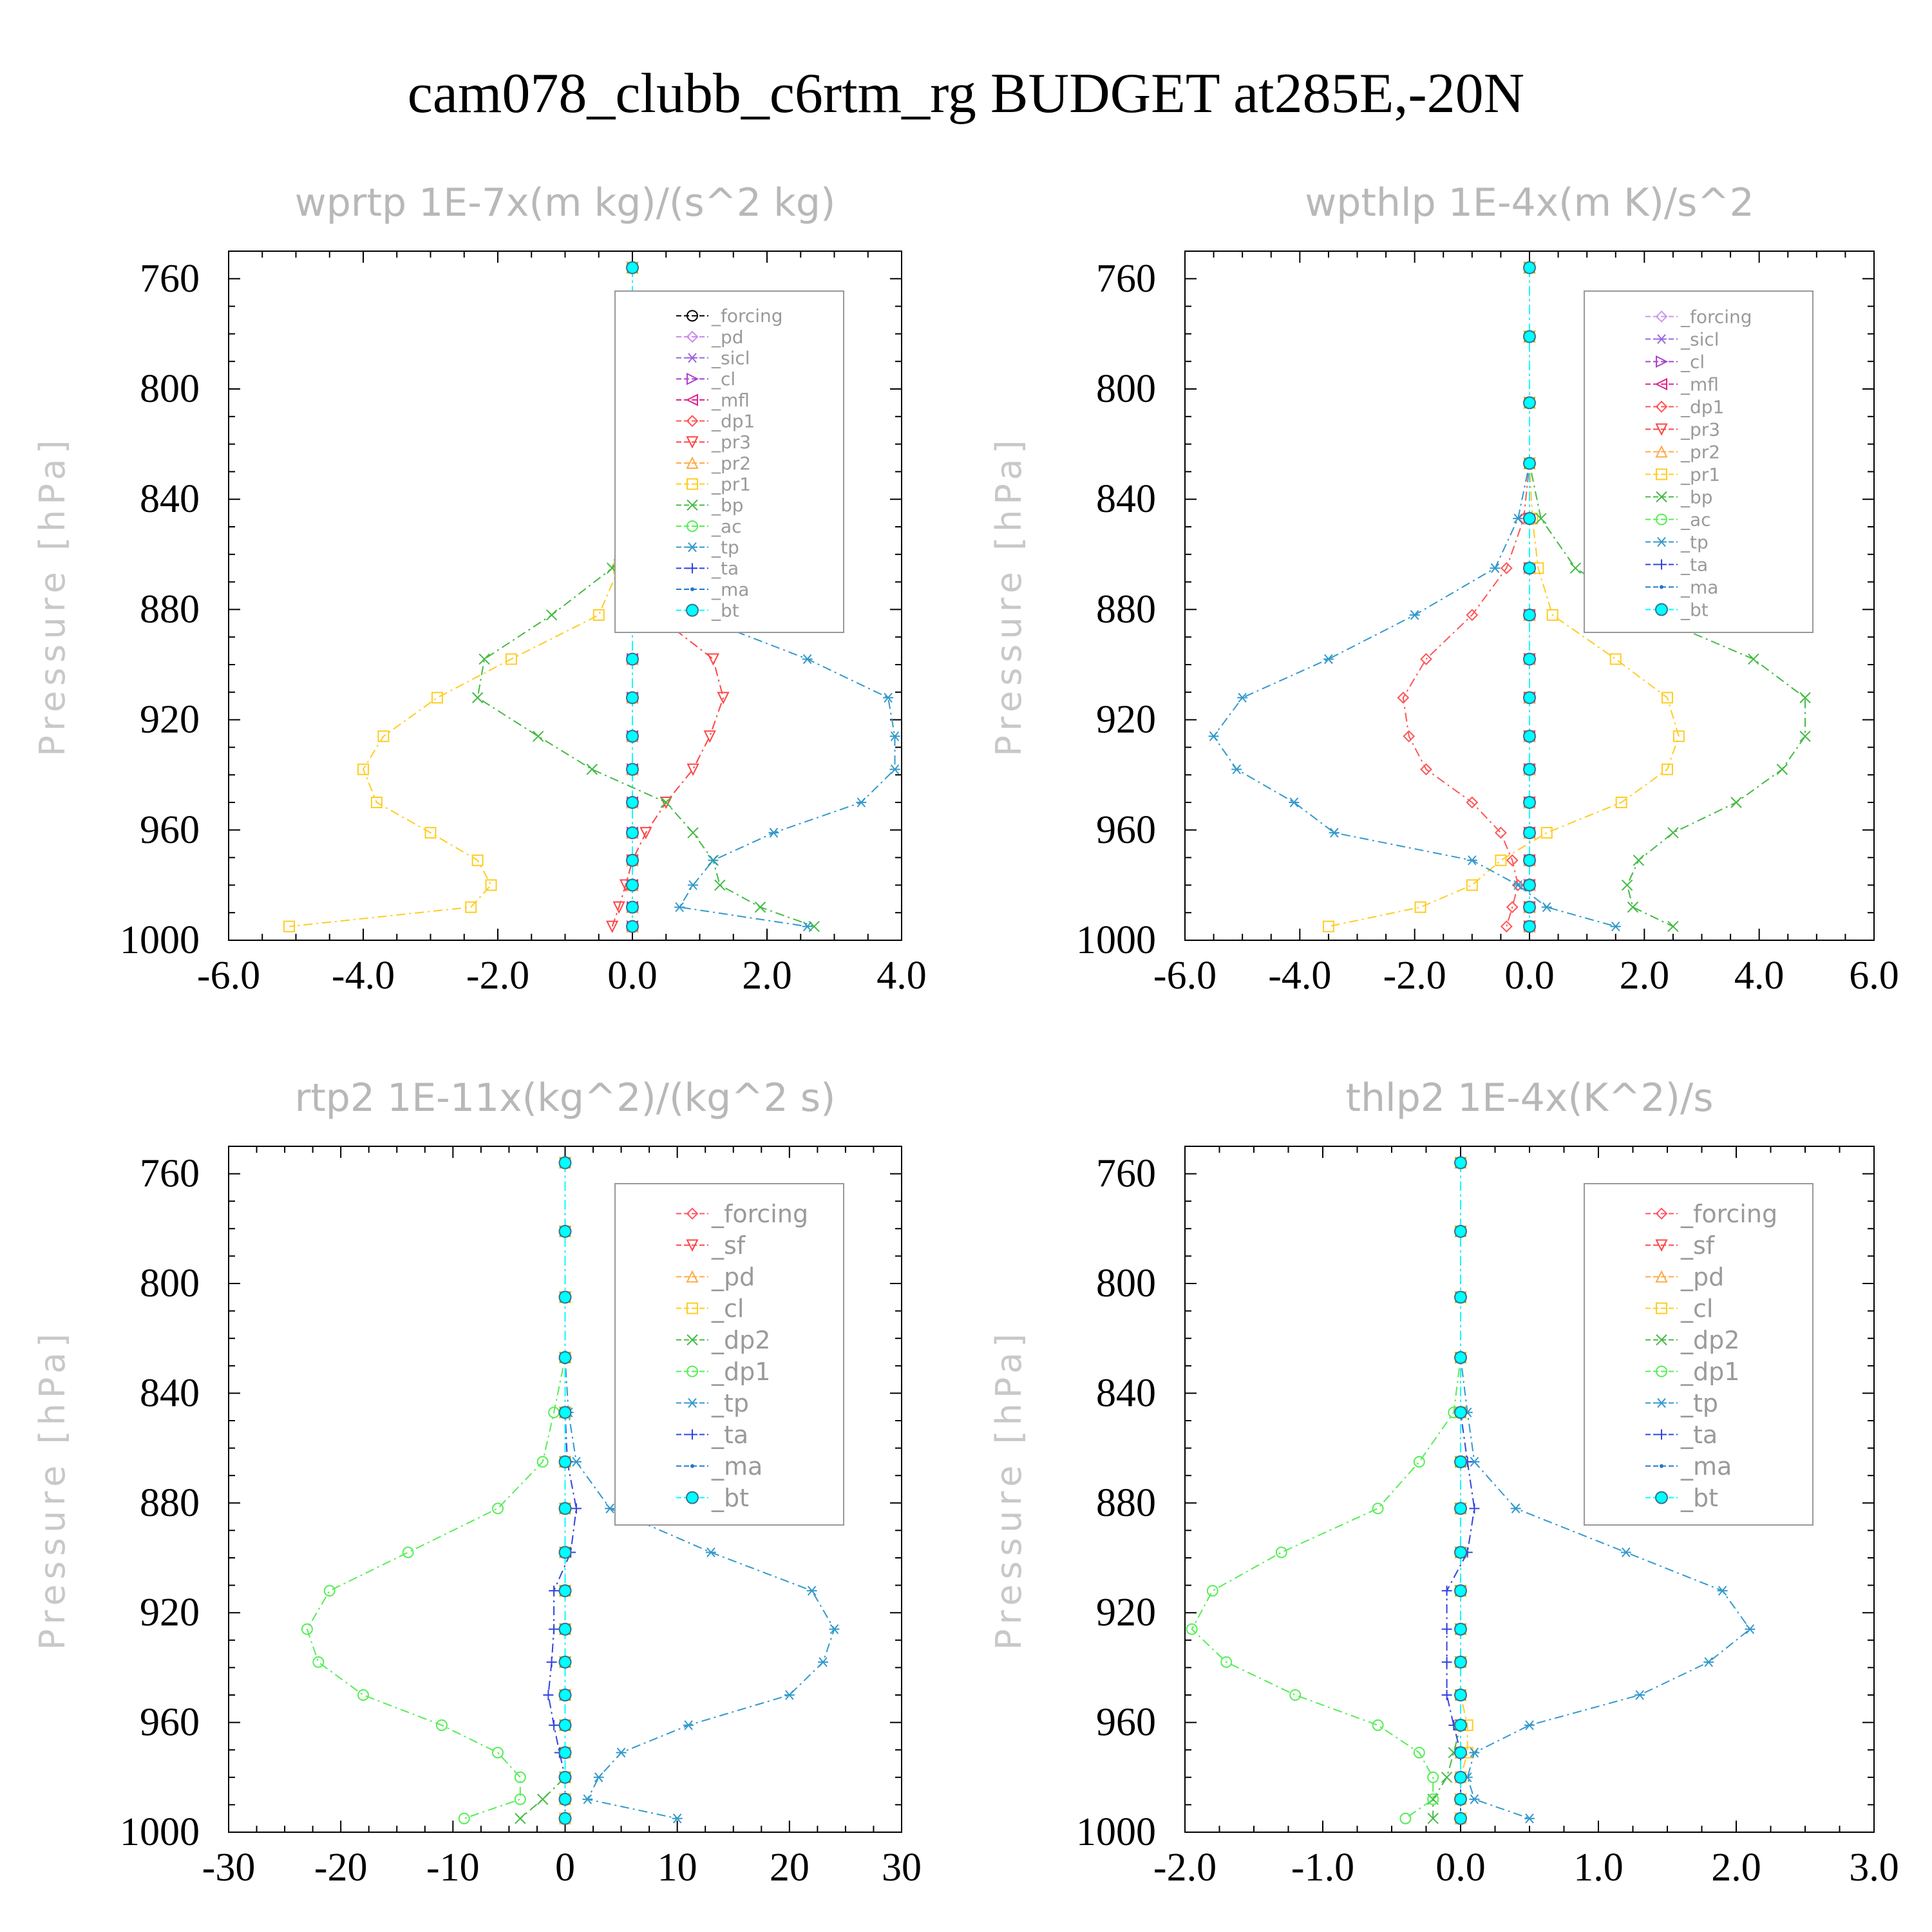  I want to click on y-axis-label: Pressure [hPa], so click(52, 595).